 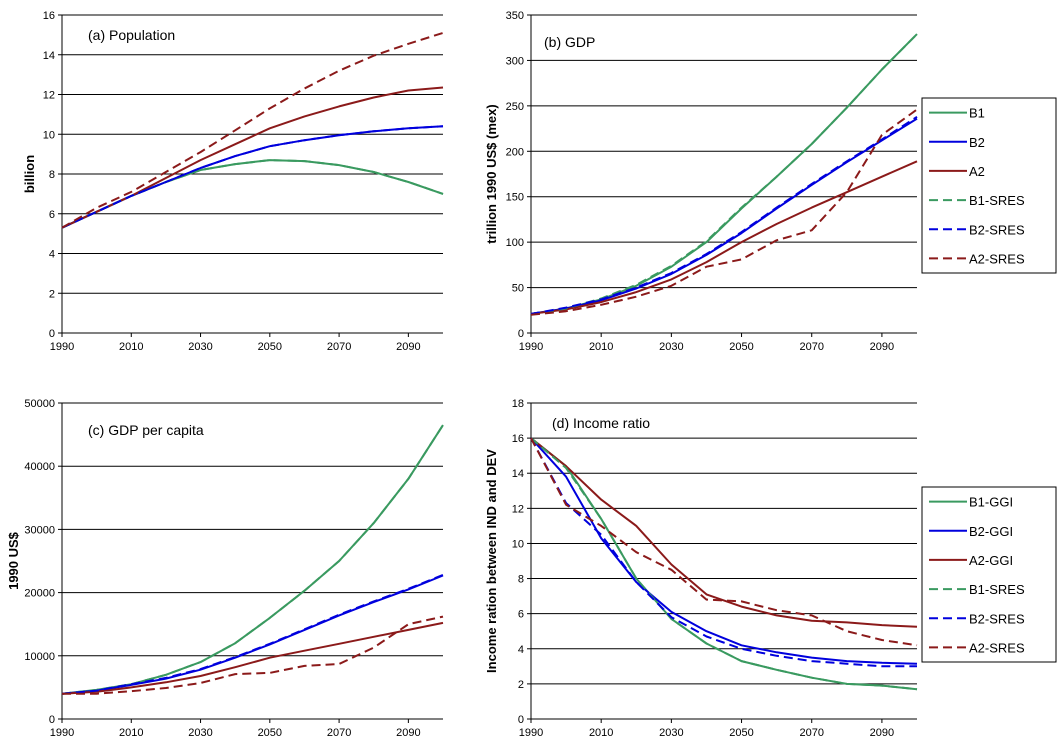 I want to click on panel-title-d: (d) Income ratio, so click(x=601, y=423).